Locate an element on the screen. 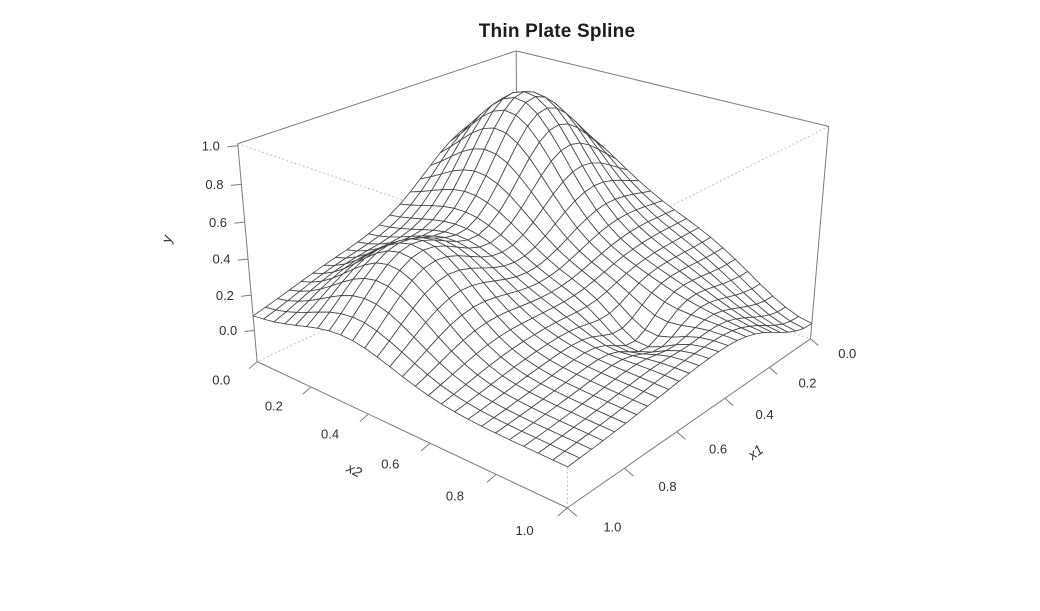 The width and height of the screenshot is (1040, 611). x1-tick-label: 1.0 is located at coordinates (612, 527).